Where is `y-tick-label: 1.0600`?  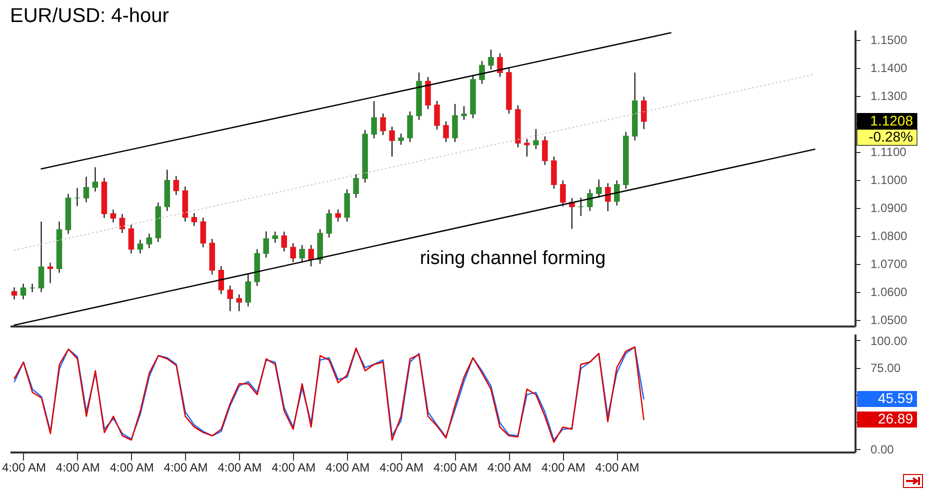
y-tick-label: 1.0600 is located at coordinates (889, 292).